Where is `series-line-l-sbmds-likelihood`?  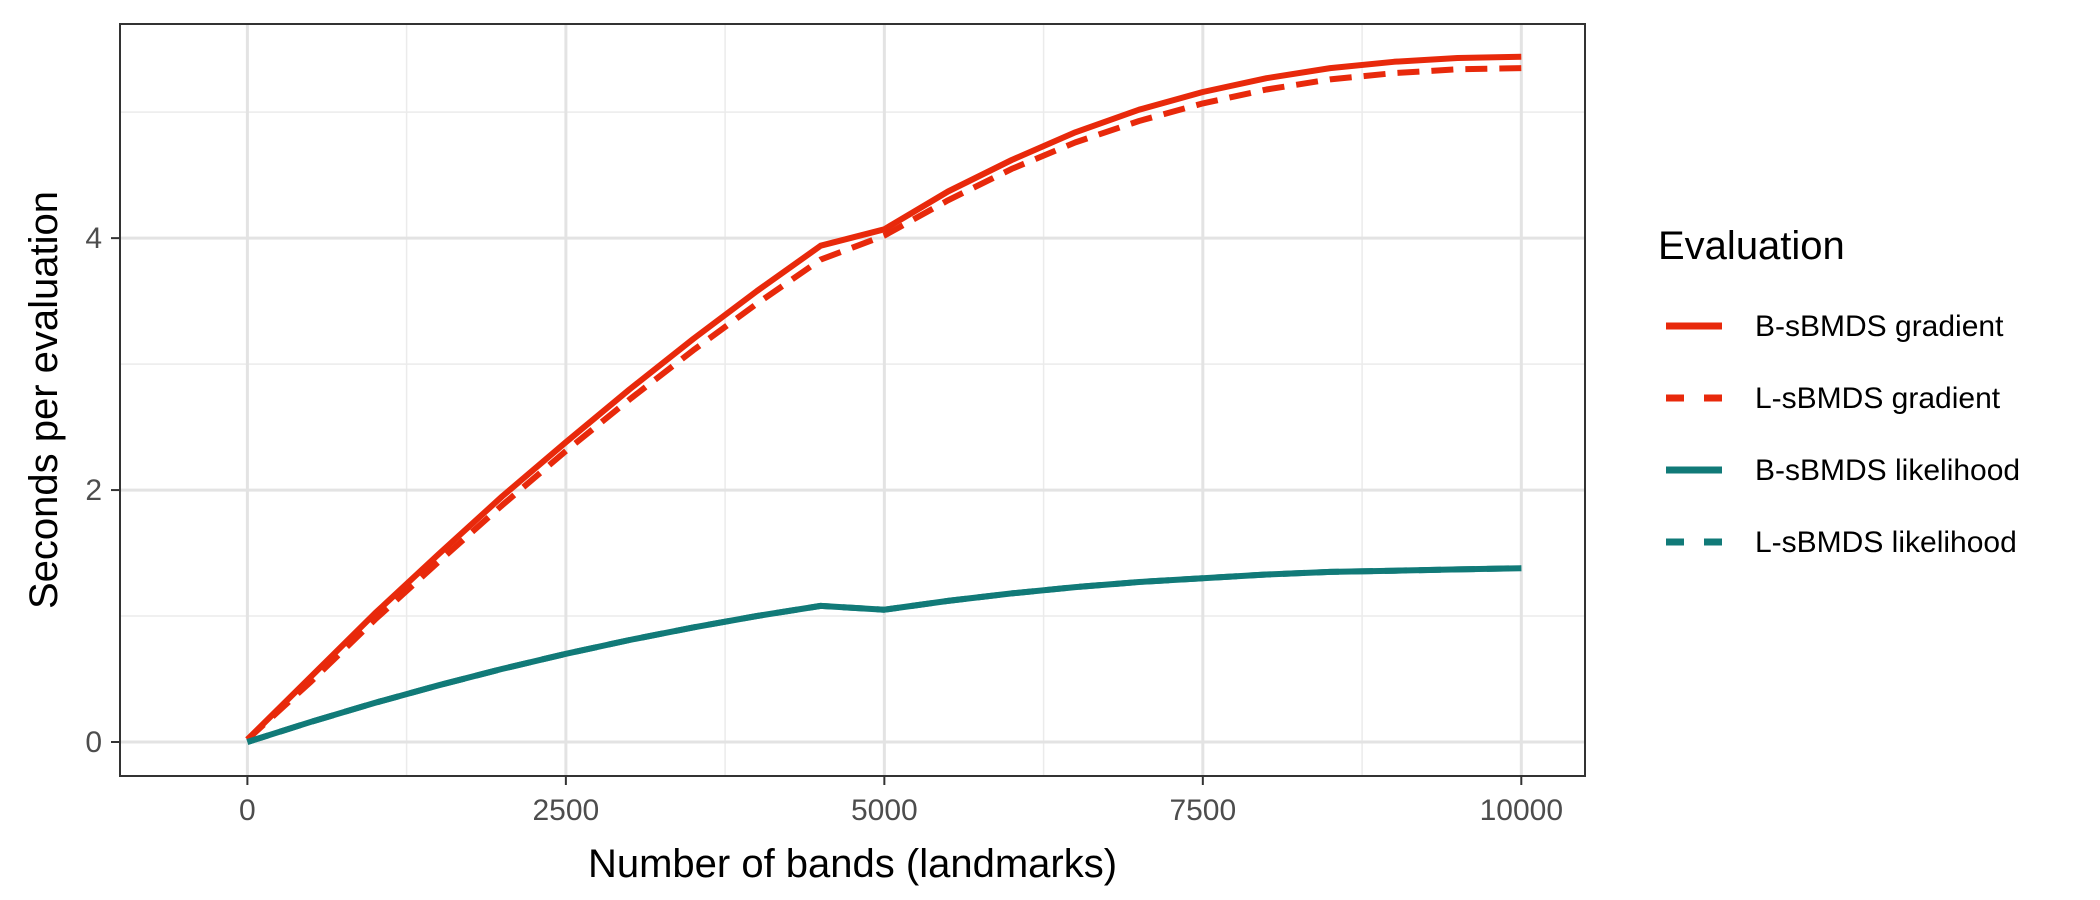
series-line-l-sbmds-likelihood is located at coordinates (884, 655).